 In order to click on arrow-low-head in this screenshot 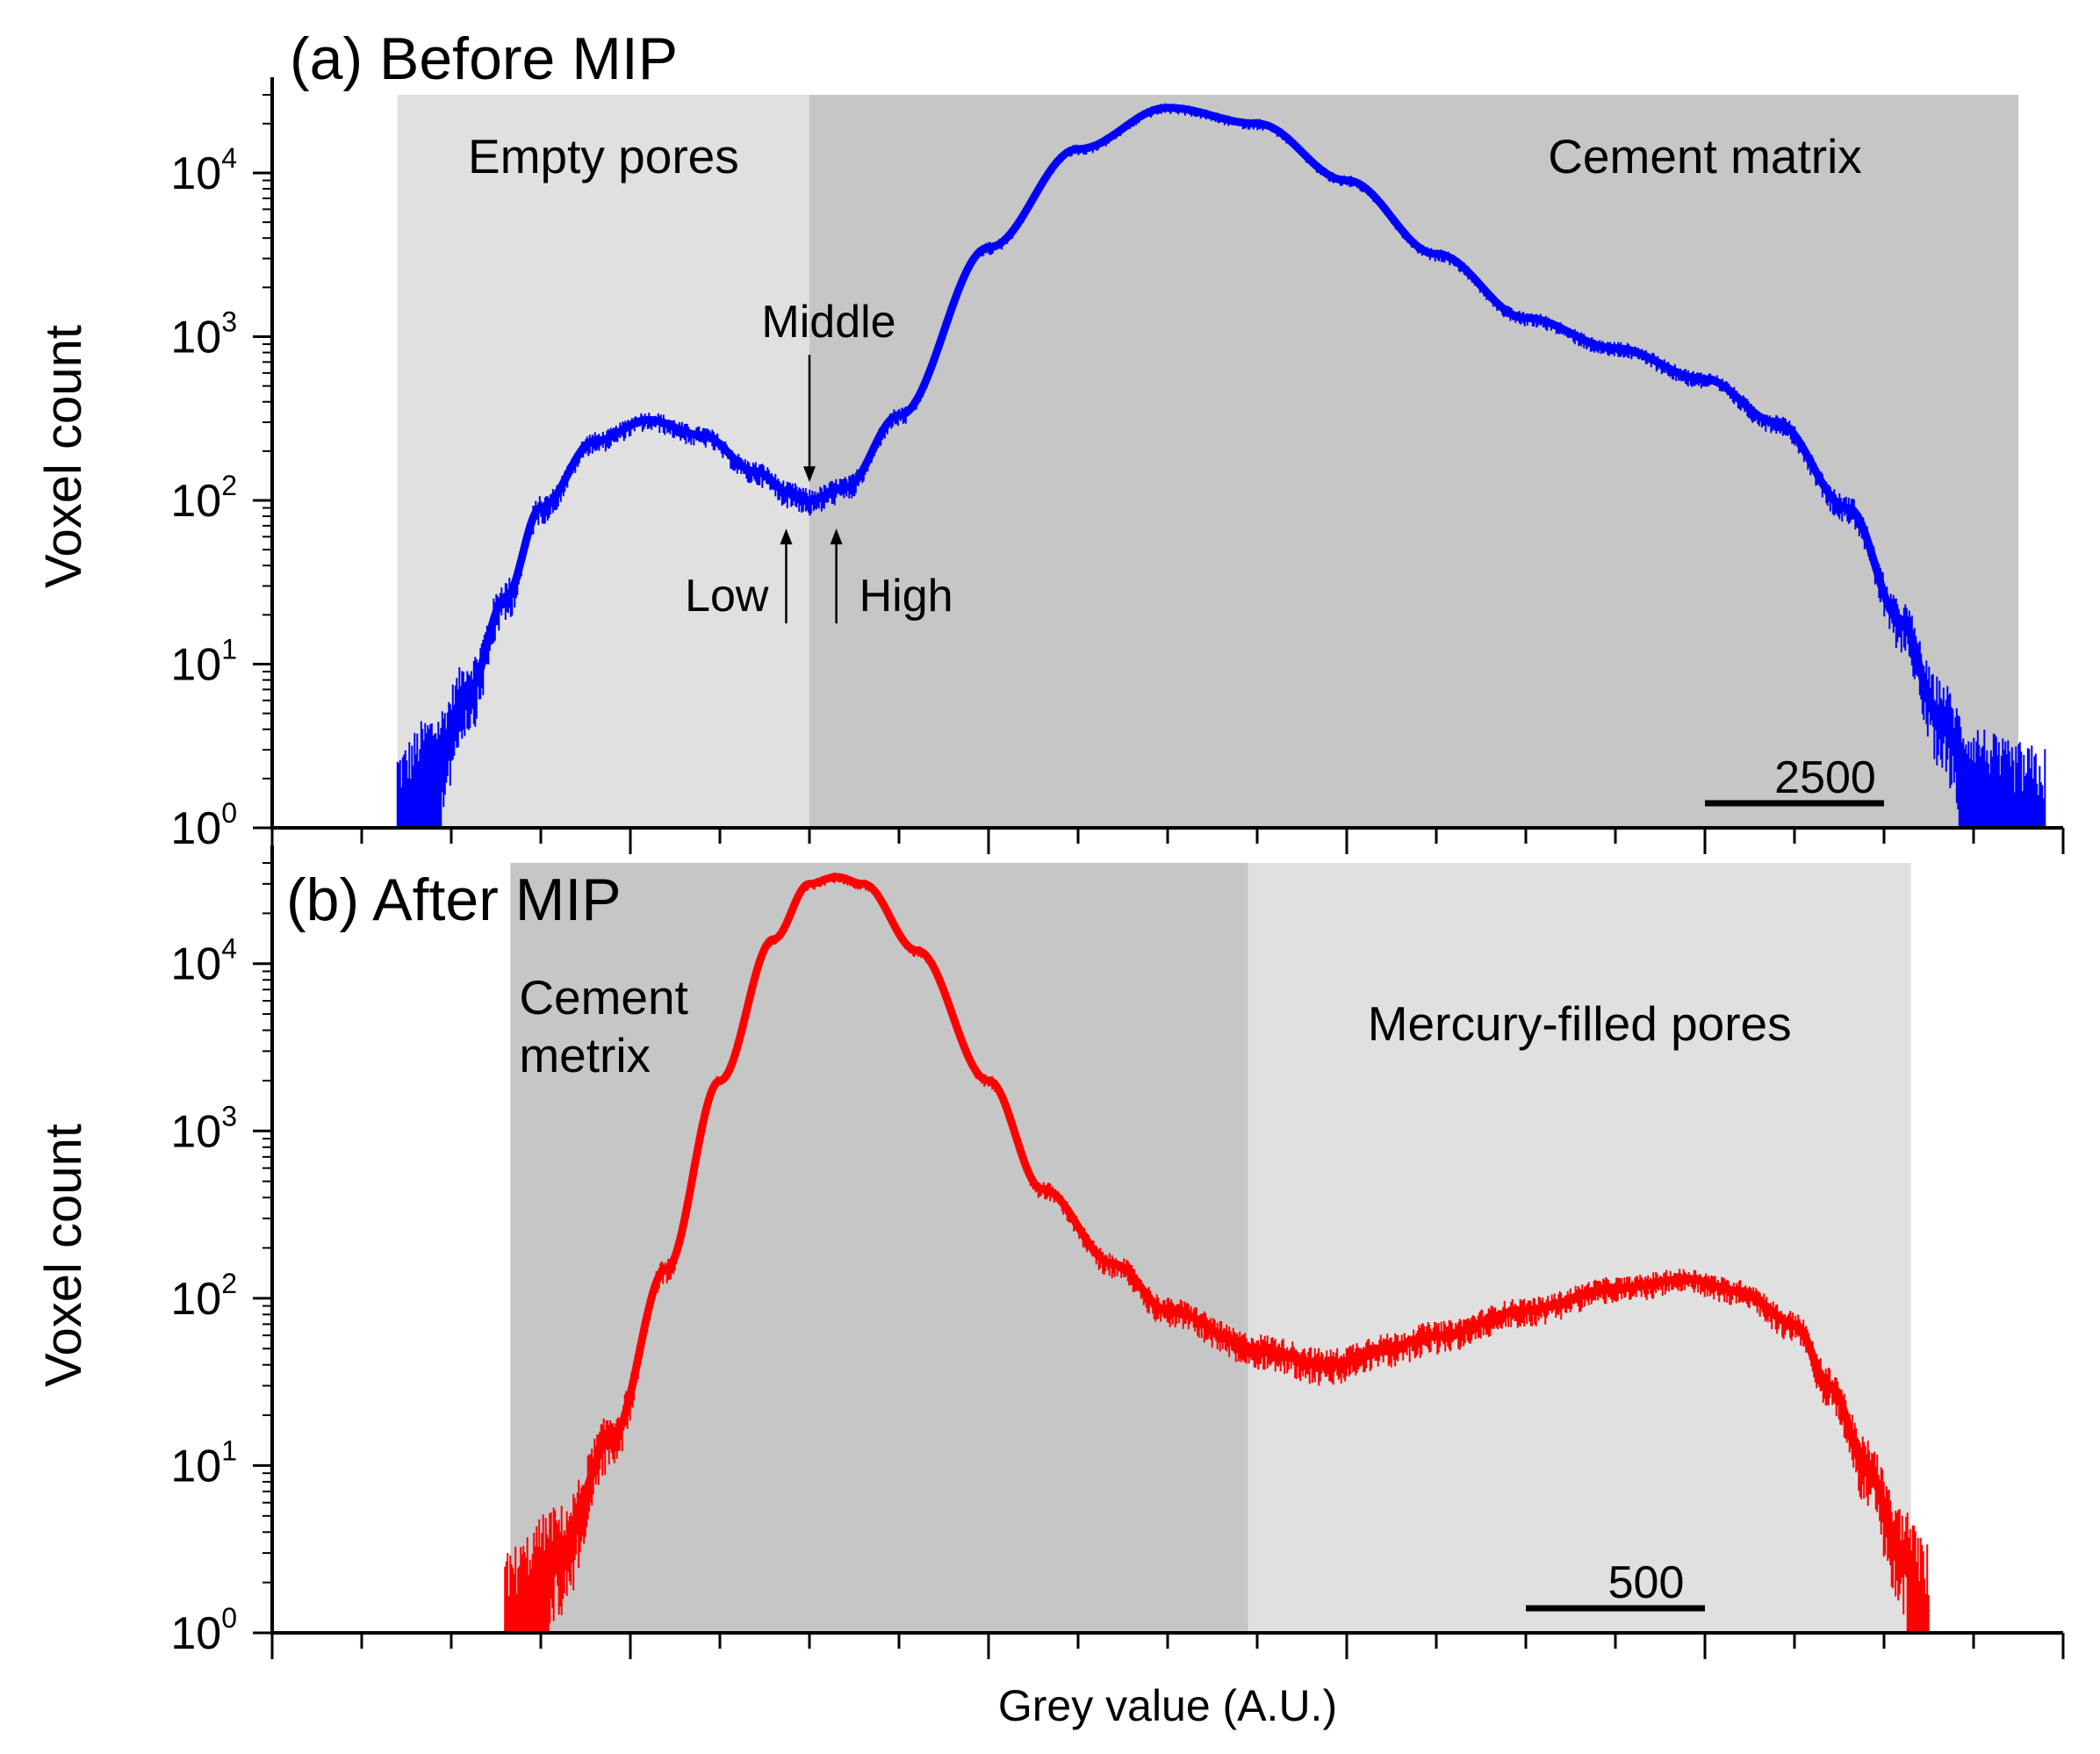, I will do `click(786, 536)`.